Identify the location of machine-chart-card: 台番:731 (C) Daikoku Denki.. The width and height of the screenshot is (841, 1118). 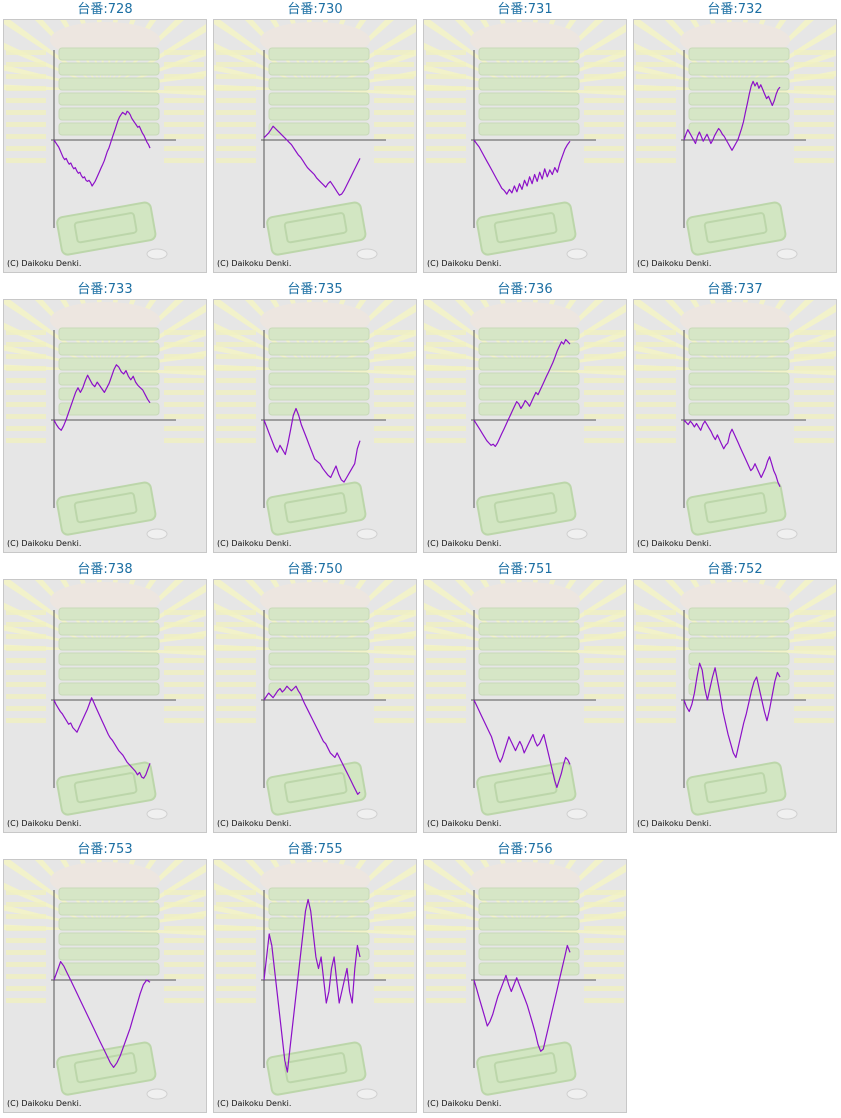
(525, 137).